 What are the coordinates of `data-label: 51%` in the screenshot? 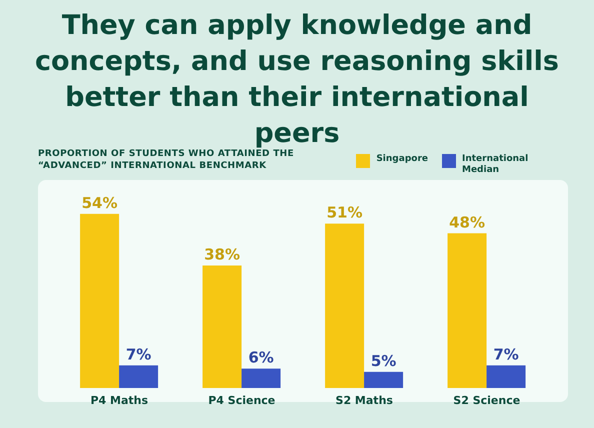 It's located at (344, 213).